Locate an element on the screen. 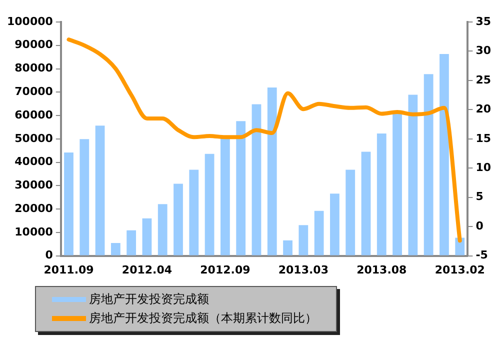  y2-tick-label: 5 is located at coordinates (480, 197).